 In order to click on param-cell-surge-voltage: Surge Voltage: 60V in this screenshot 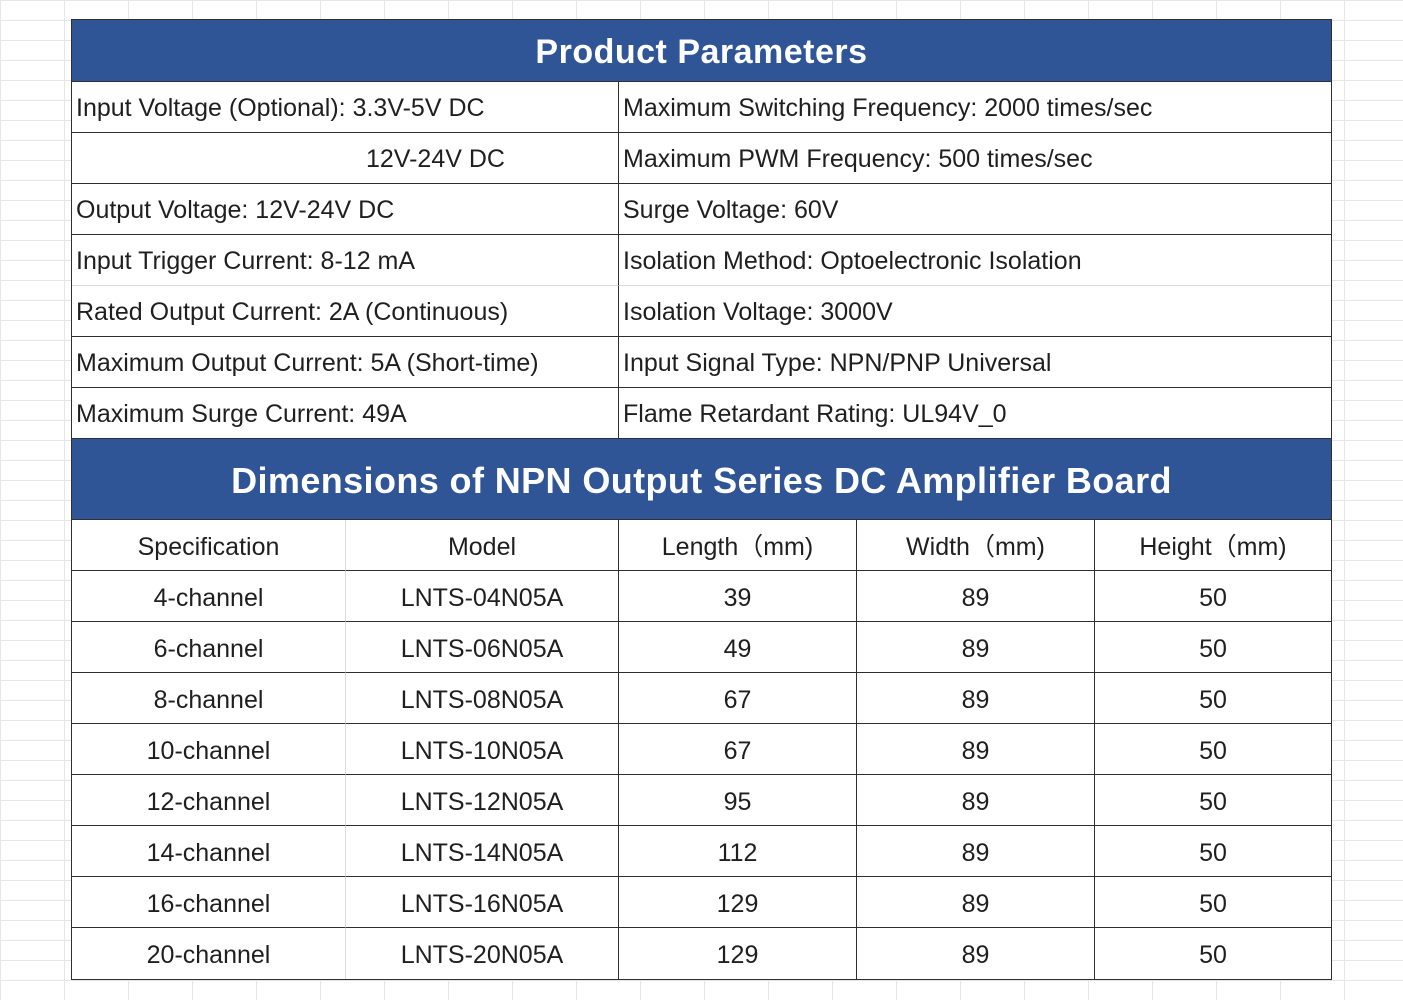, I will do `click(975, 209)`.